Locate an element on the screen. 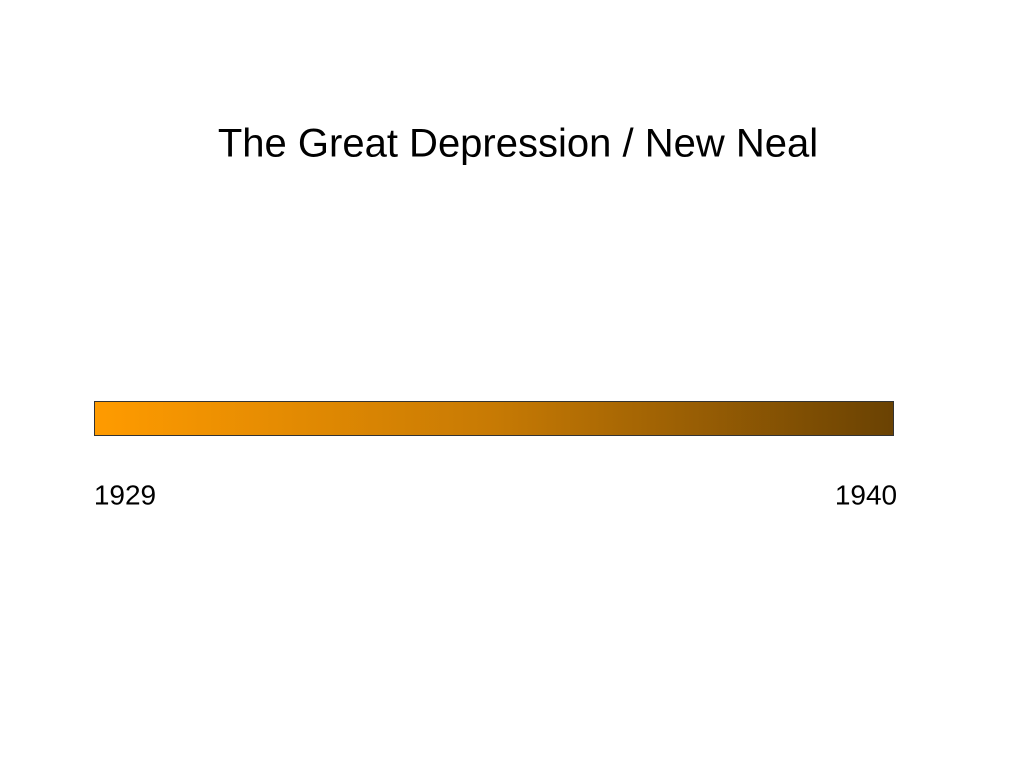 The image size is (1024, 768). timeline-start-label: 1929 is located at coordinates (125, 494).